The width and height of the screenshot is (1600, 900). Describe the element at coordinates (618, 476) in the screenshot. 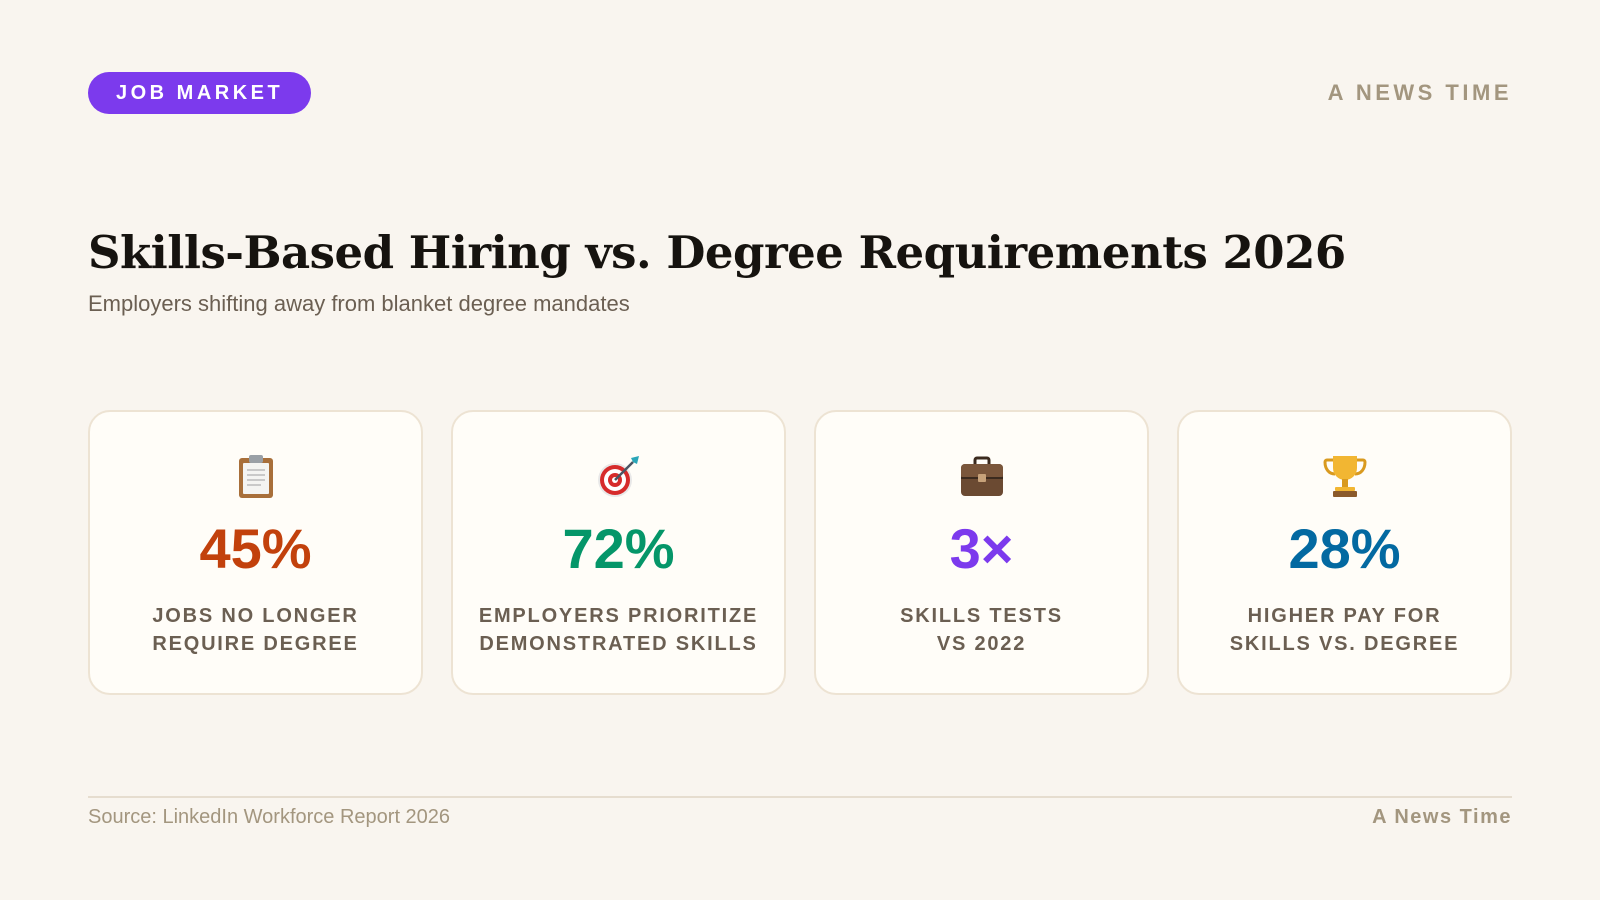

I see `target-icon` at that location.